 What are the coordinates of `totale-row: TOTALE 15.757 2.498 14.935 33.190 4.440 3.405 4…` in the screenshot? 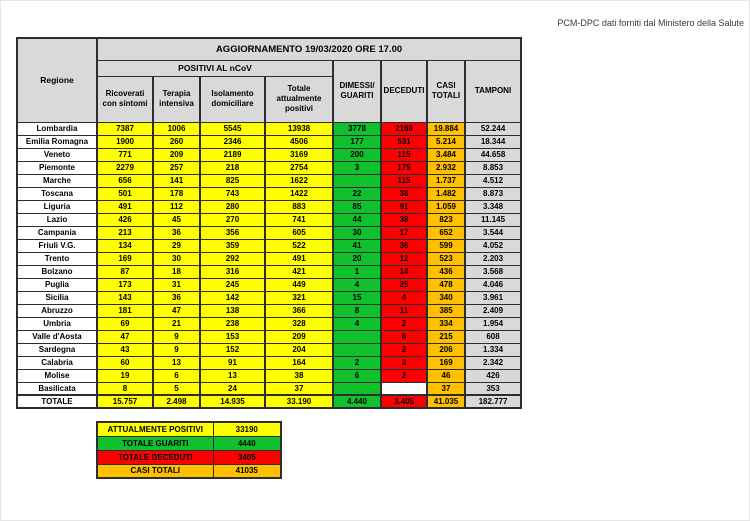 It's located at (269, 401).